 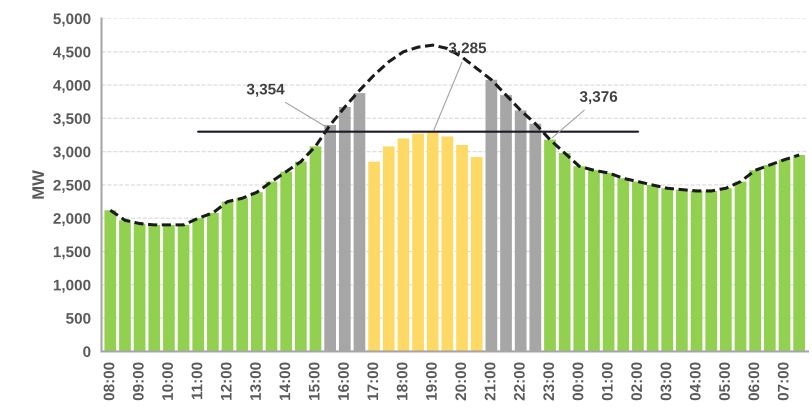 What do you see at coordinates (78, 318) in the screenshot?
I see `y-tick-label: 500` at bounding box center [78, 318].